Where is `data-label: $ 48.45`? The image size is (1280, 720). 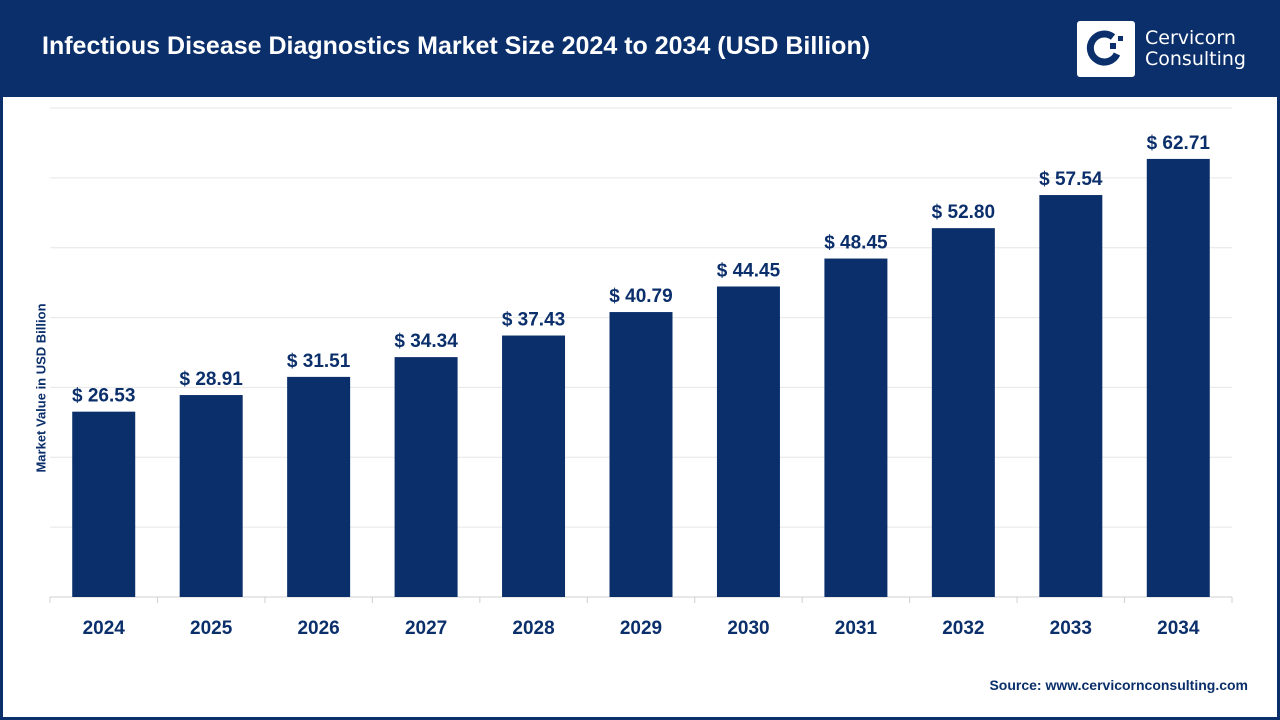
data-label: $ 48.45 is located at coordinates (856, 243).